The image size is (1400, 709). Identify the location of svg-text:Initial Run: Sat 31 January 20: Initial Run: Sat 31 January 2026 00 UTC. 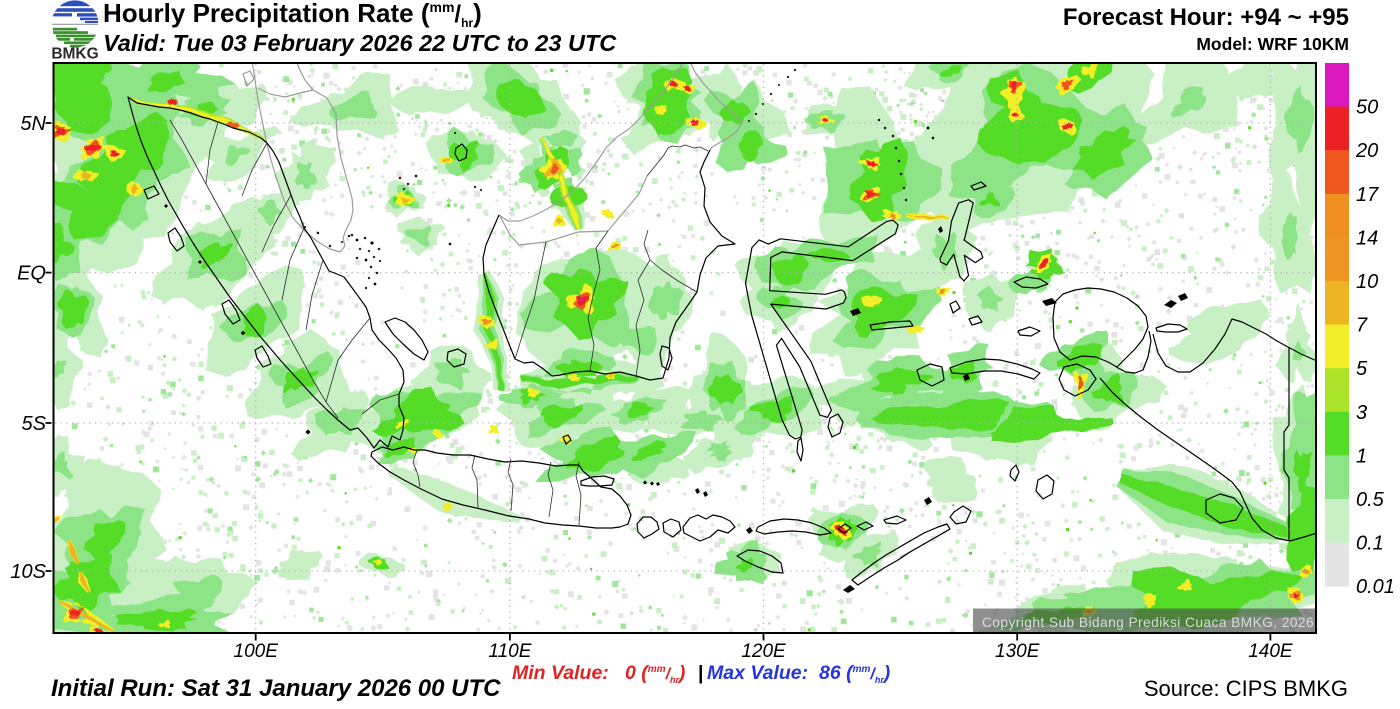
(276, 688).